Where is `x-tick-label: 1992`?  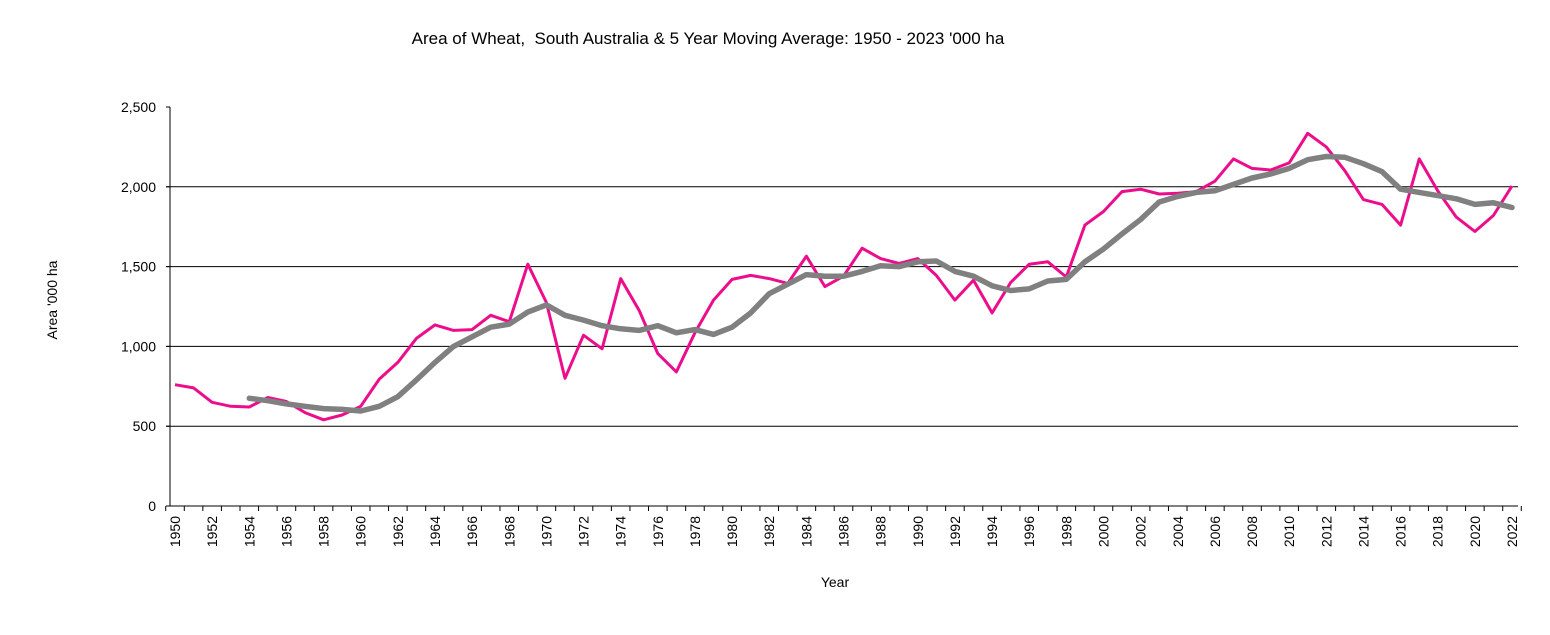 x-tick-label: 1992 is located at coordinates (955, 531).